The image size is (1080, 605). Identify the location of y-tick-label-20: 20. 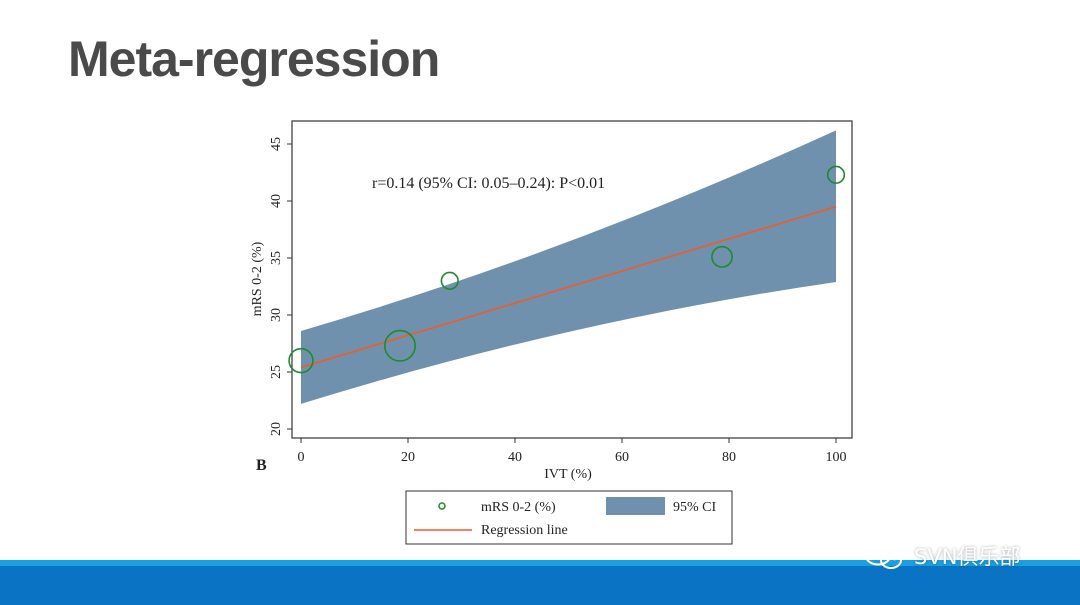
(276, 429).